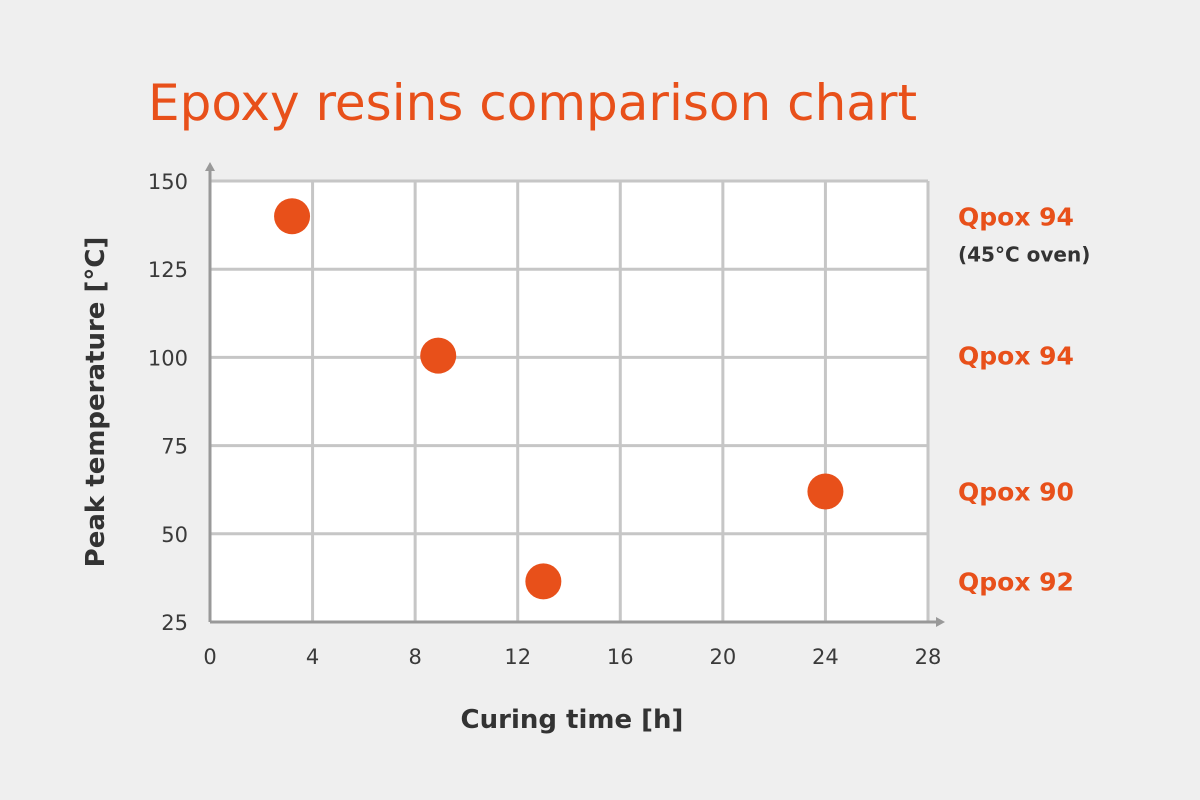  Describe the element at coordinates (168, 270) in the screenshot. I see `y-tick-label: 125` at that location.